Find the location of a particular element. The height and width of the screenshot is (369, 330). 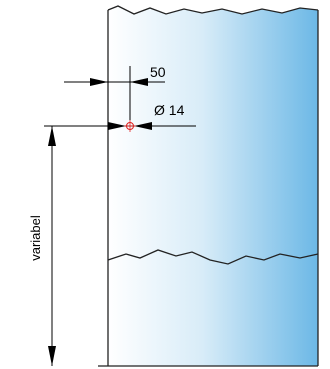

panel-top-break-line is located at coordinates (213, 10).